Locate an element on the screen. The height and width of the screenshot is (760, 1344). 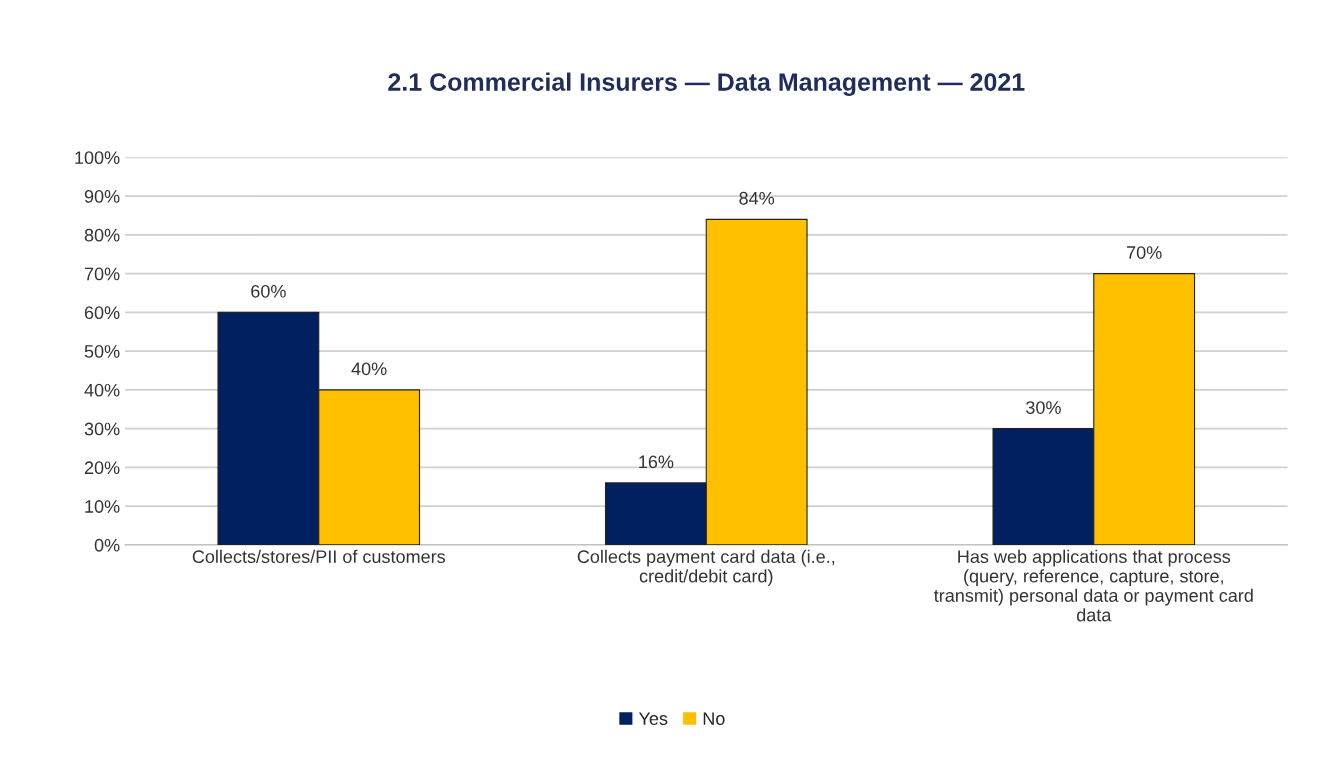
data-label: 16% is located at coordinates (656, 462).